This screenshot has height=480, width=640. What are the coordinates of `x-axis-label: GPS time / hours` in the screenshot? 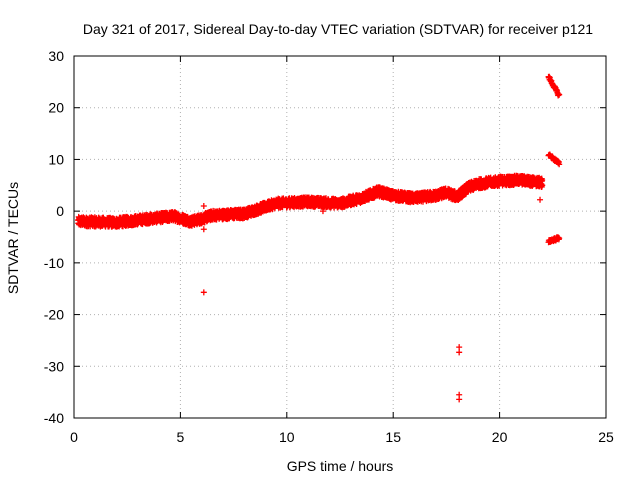 It's located at (340, 466).